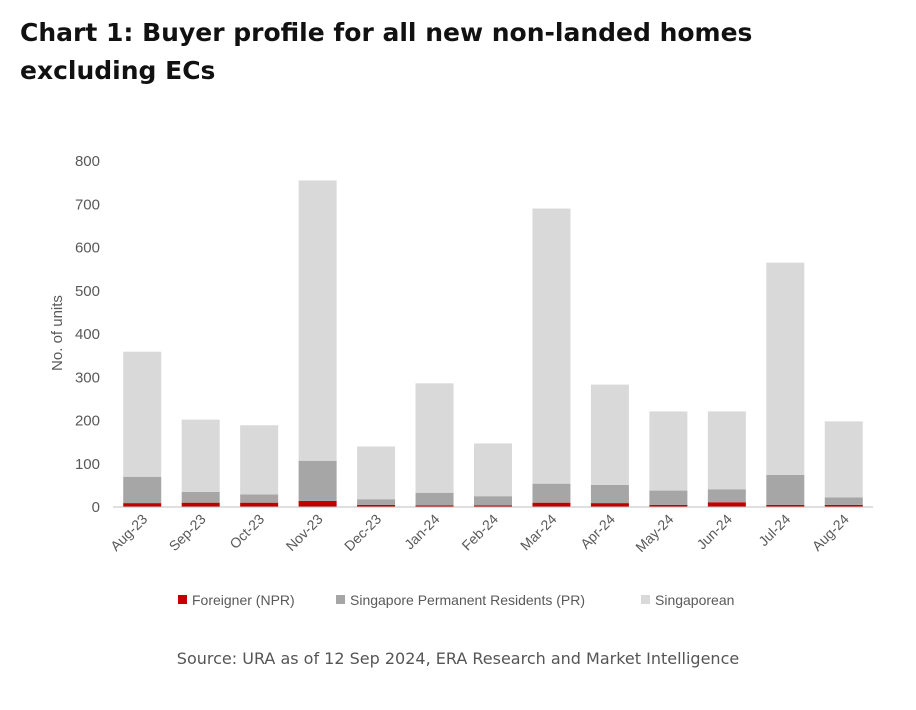  I want to click on y-tick-label: 100, so click(87, 464).